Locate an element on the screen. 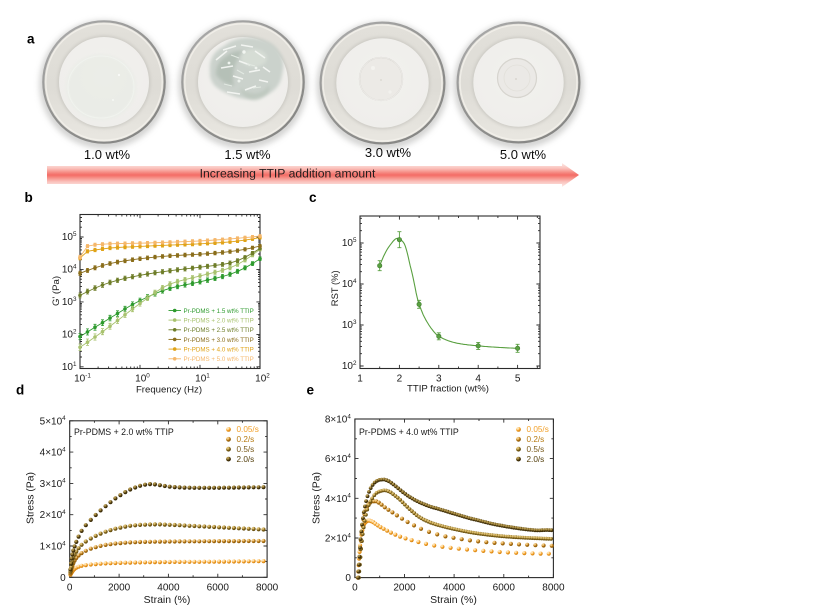  svg-text: 3.0 wt% is located at coordinates (388, 152).